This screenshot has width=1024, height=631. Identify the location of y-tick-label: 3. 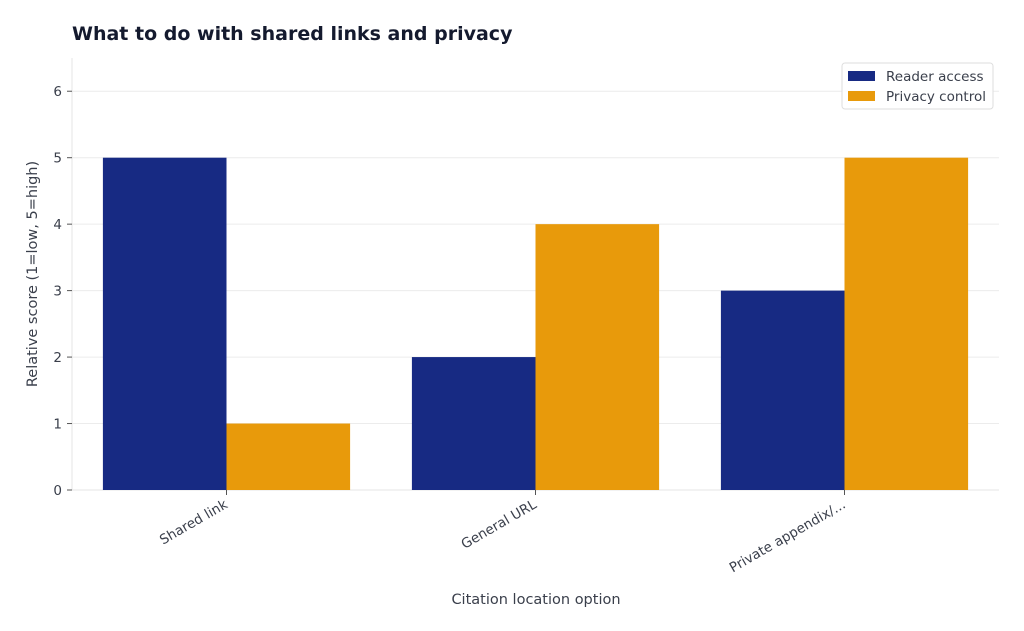
(57, 292).